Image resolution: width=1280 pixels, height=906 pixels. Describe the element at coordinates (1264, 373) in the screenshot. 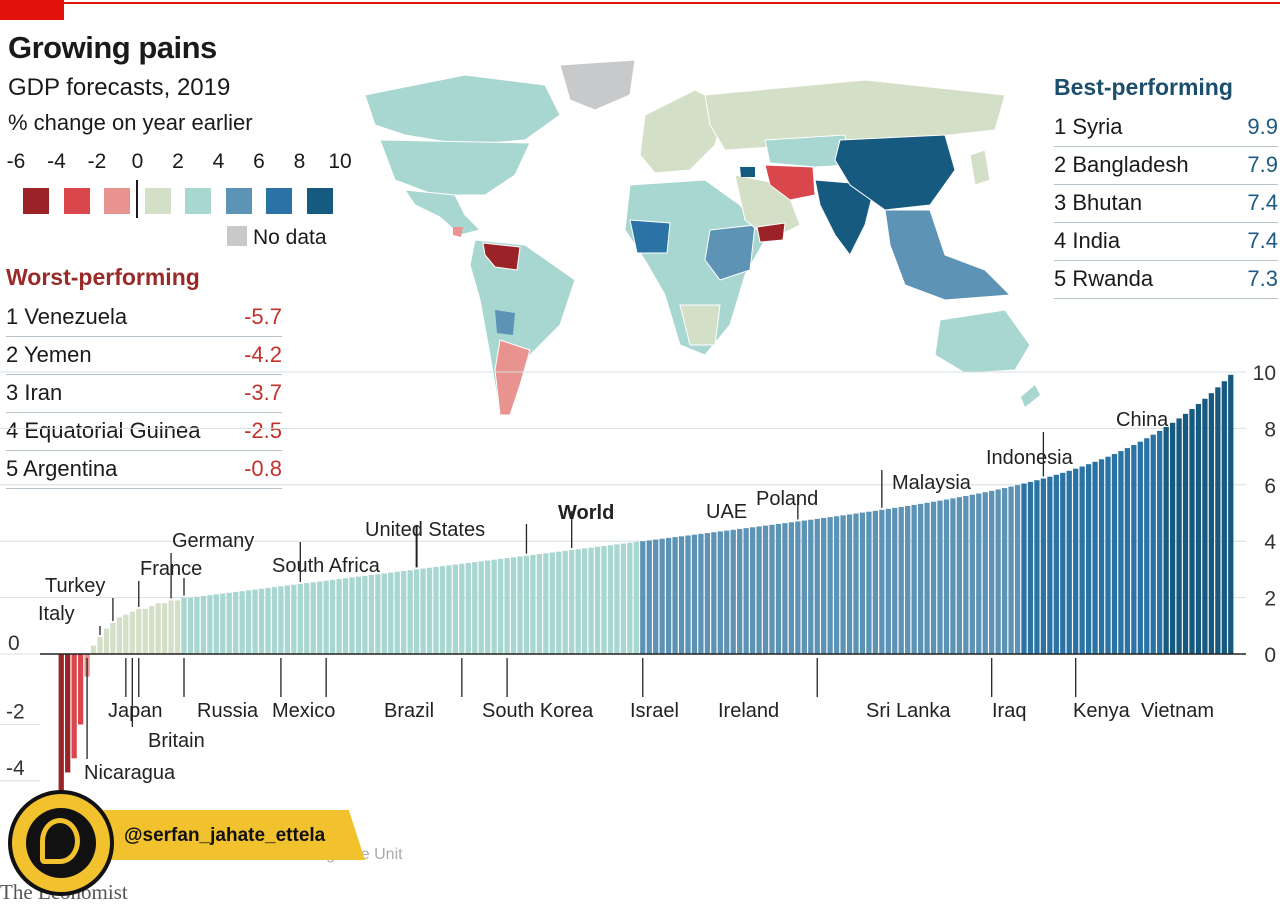

I see `y-tick-label: 10` at that location.